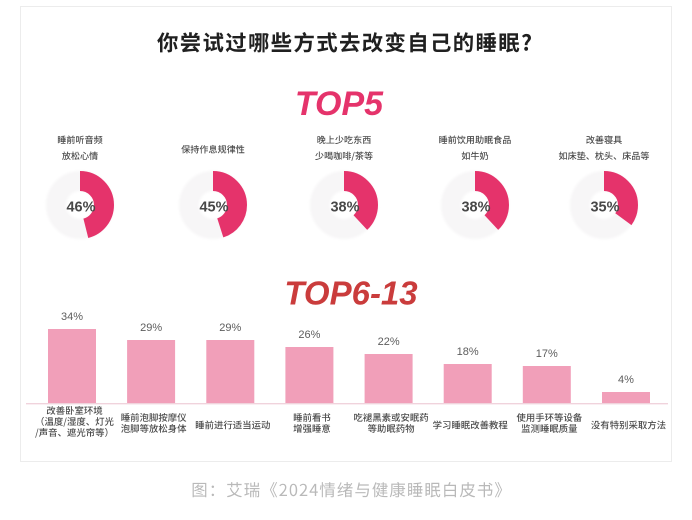  I want to click on svg-text: 22%, so click(389, 342).